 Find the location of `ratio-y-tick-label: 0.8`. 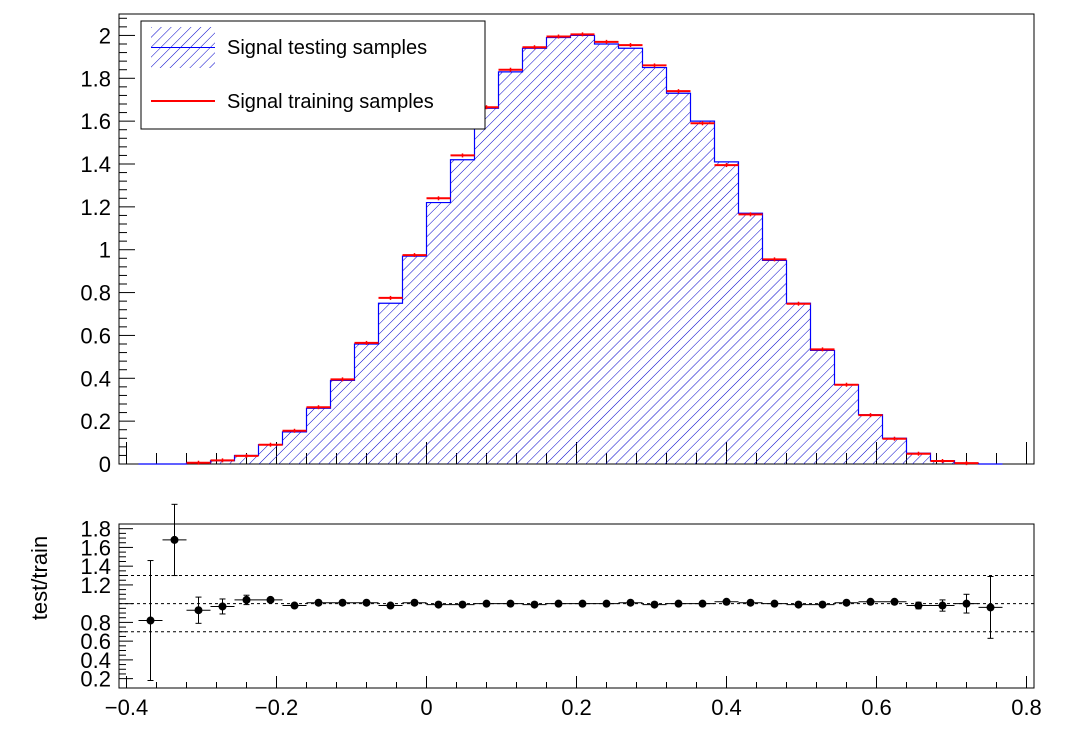

ratio-y-tick-label: 0.8 is located at coordinates (95, 622).